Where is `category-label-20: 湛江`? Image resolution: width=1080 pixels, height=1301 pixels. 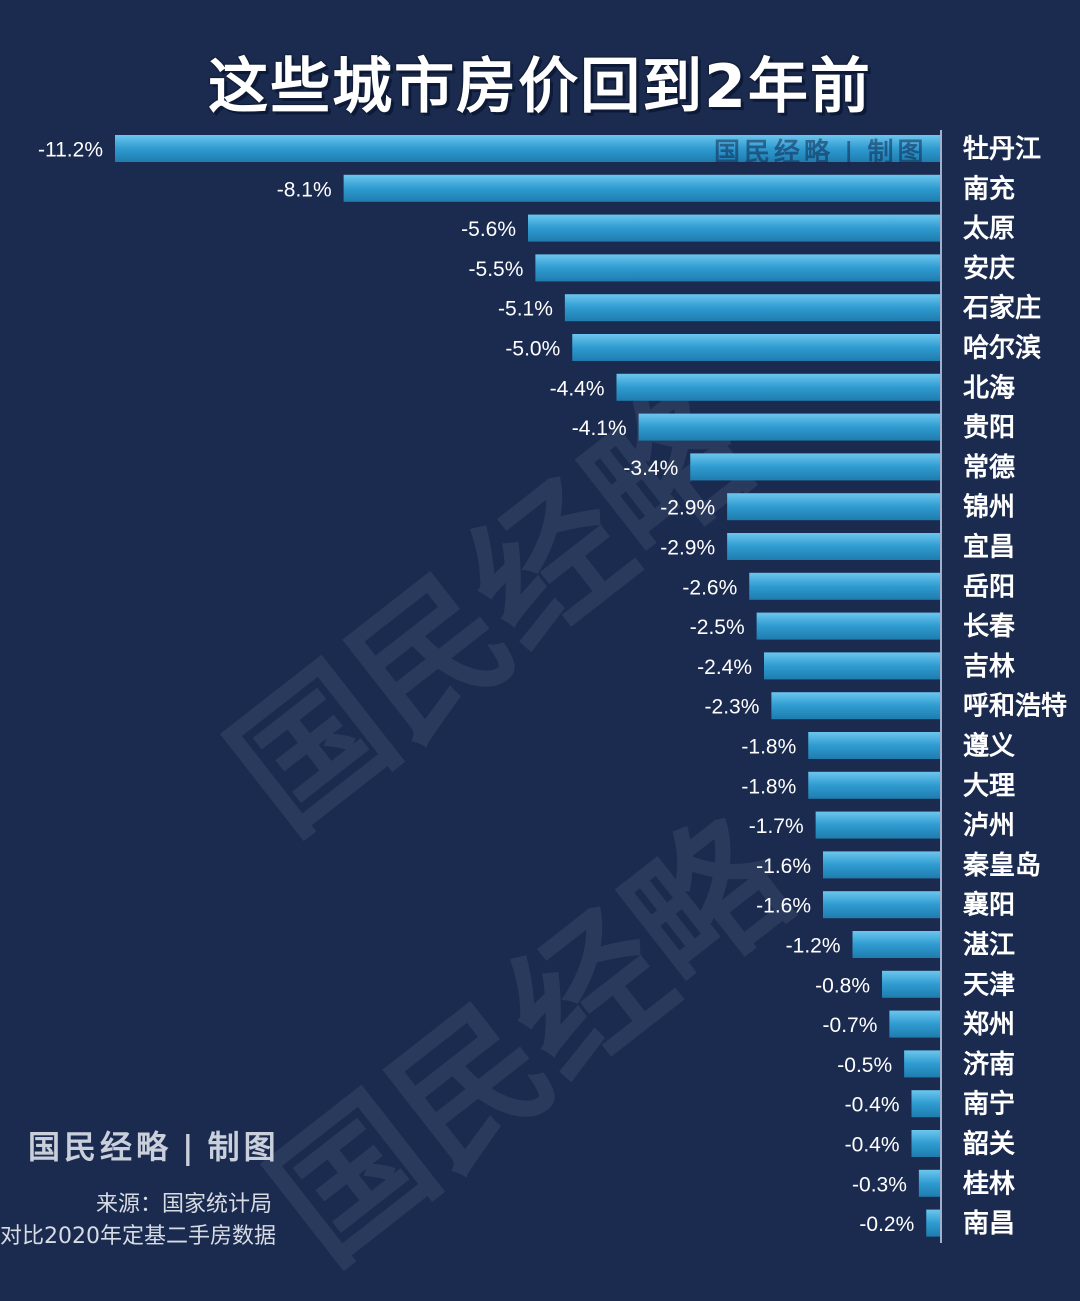
category-label-20: 湛江 is located at coordinates (989, 946).